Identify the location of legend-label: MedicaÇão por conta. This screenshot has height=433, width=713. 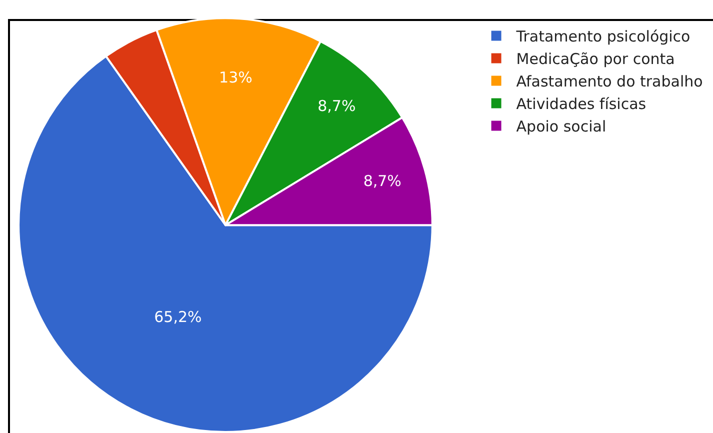
(595, 59).